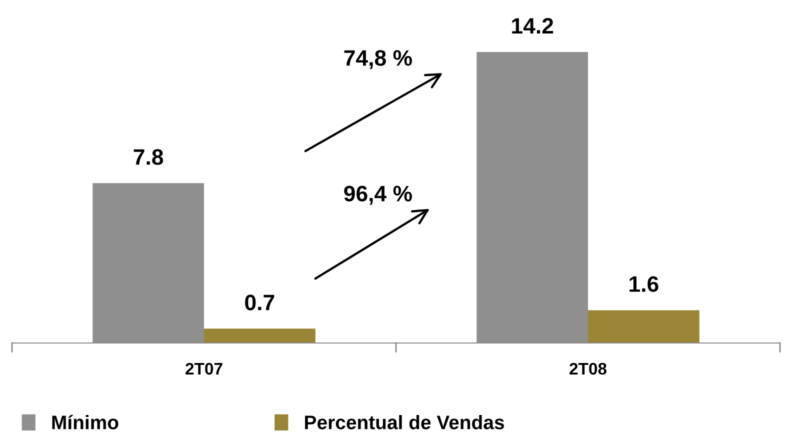 Image resolution: width=787 pixels, height=435 pixels. I want to click on x-tick-label: 2T08, so click(588, 368).